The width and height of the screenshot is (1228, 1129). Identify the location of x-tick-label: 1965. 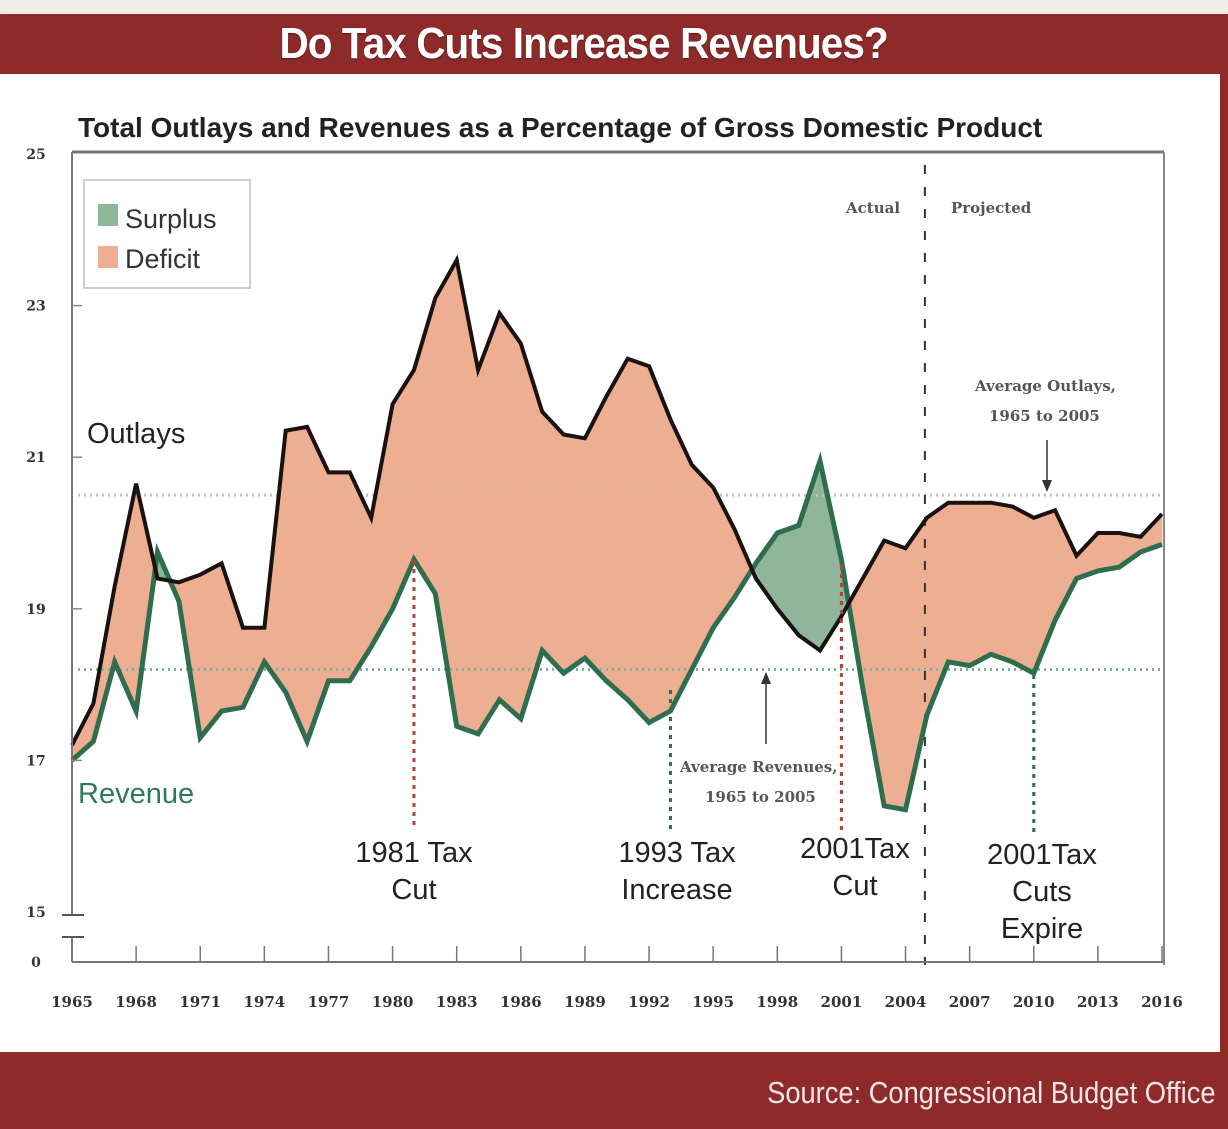
(72, 1002).